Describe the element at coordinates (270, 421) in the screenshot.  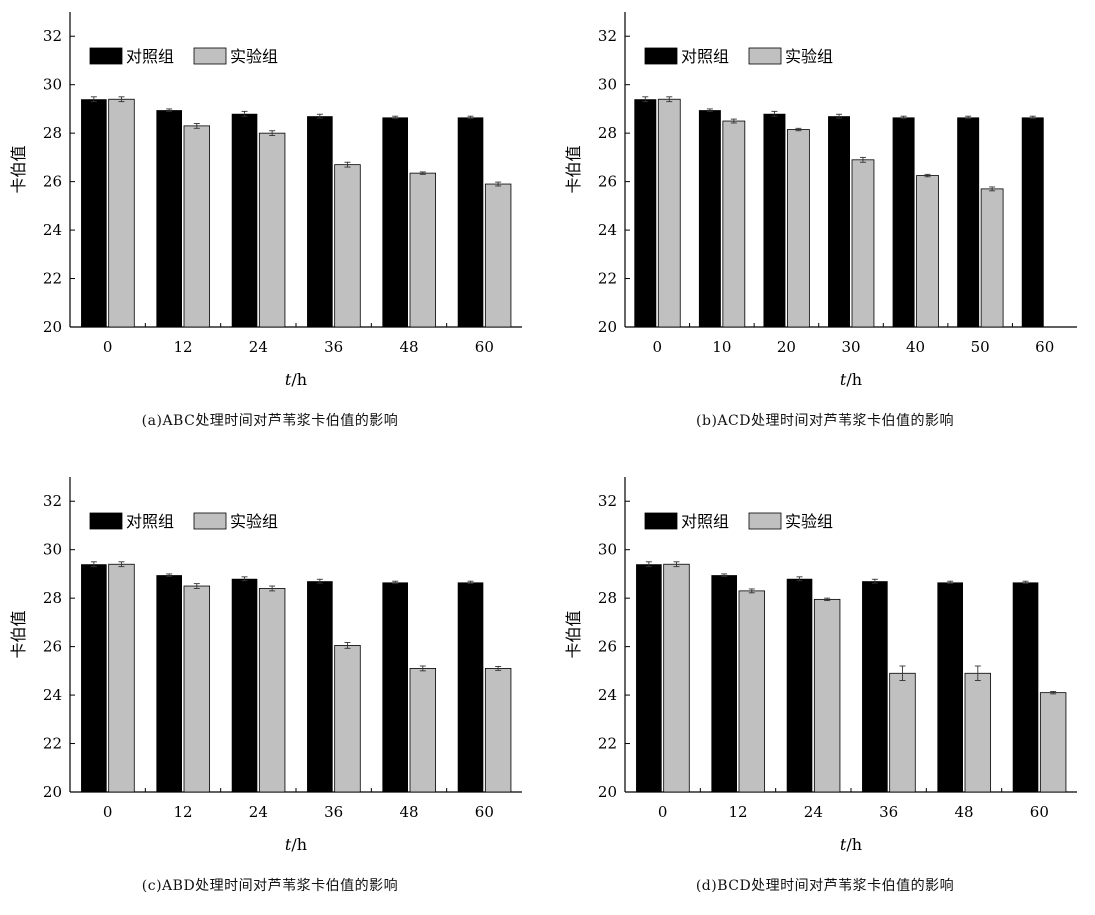
I see `chart-caption-a: (a)ABC处理时间对芦苇浆卡伯值的影响` at that location.